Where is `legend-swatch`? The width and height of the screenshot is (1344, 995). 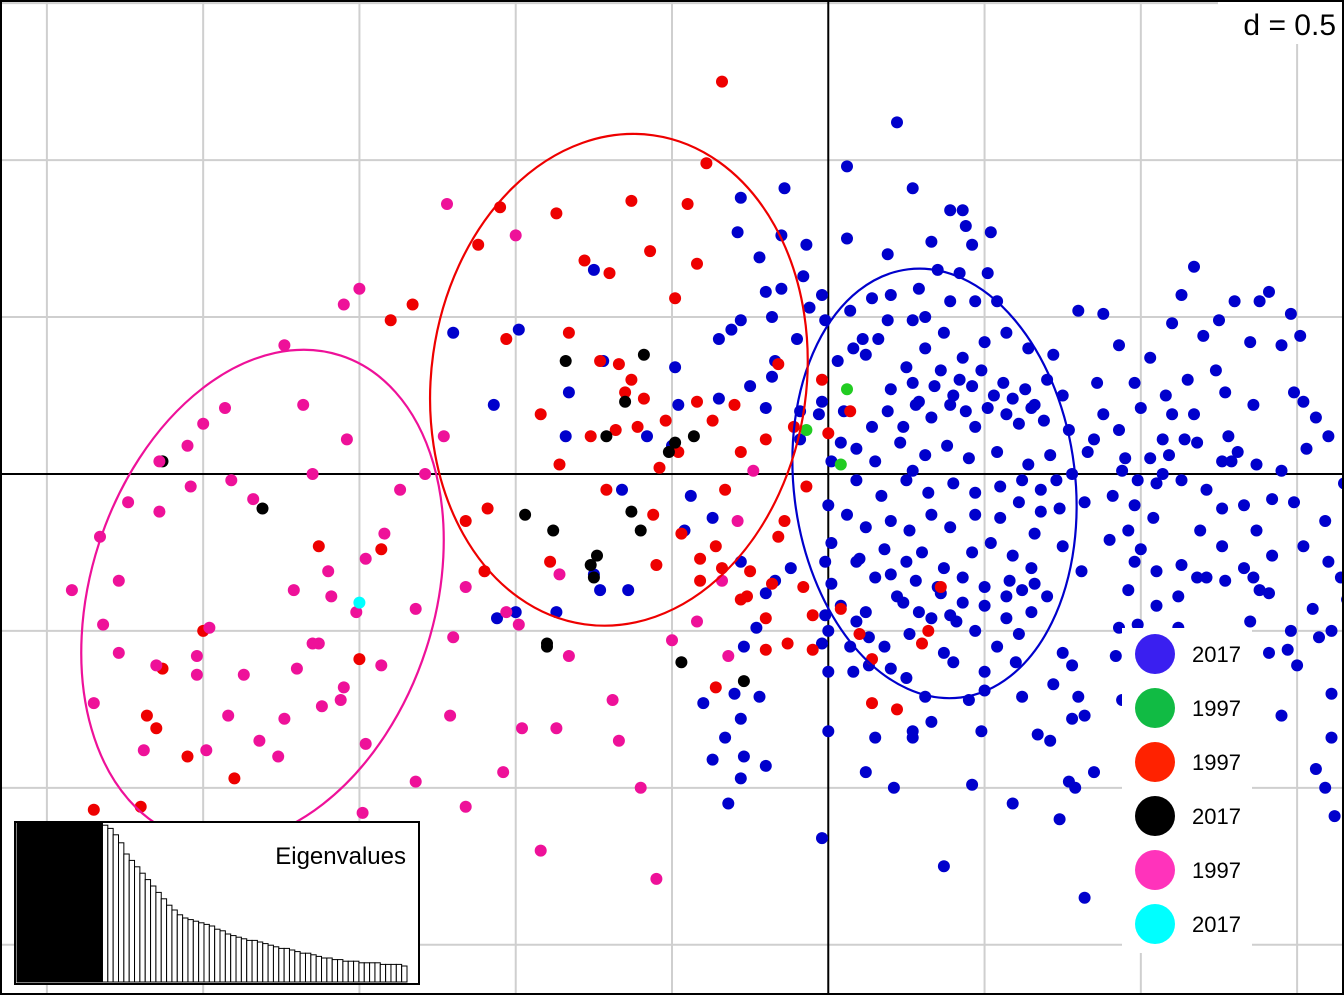
legend-swatch is located at coordinates (1155, 924).